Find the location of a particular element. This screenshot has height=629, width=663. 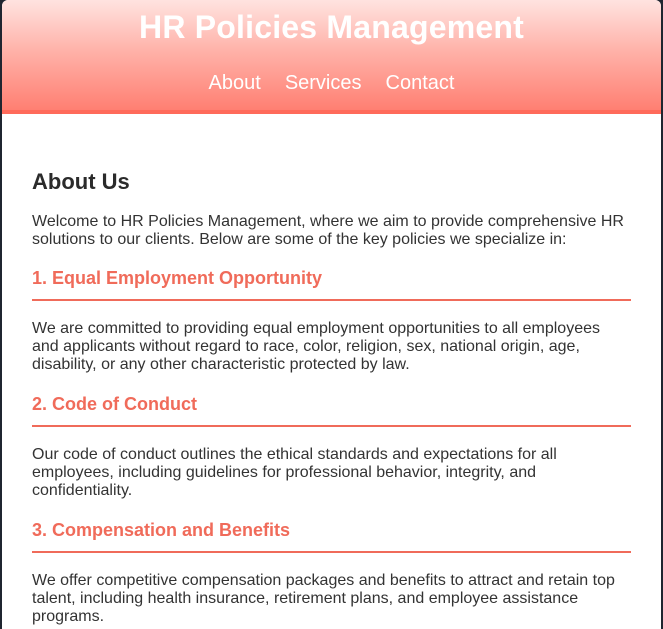

site-title: HR Policies Management is located at coordinates (331, 27).